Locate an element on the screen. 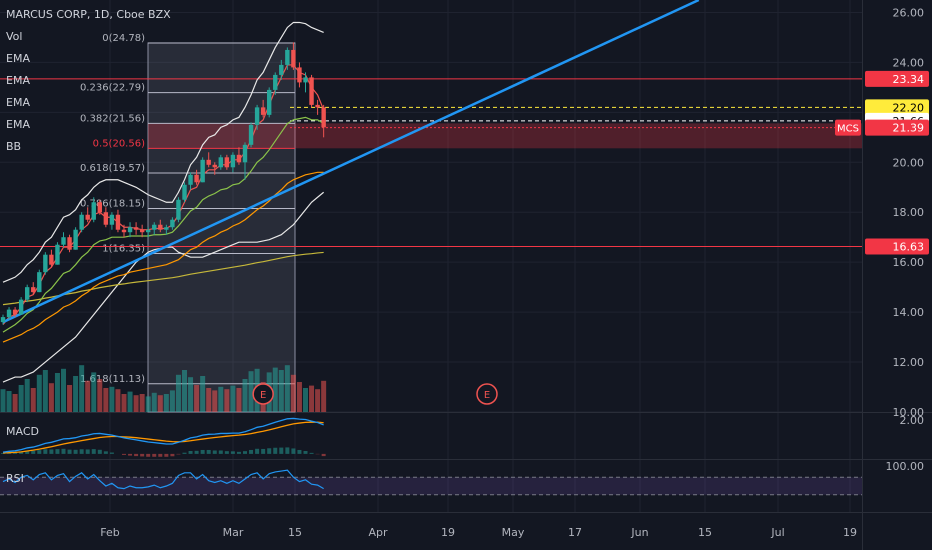 This screenshot has width=932, height=550. ema-slow-line is located at coordinates (163, 257).